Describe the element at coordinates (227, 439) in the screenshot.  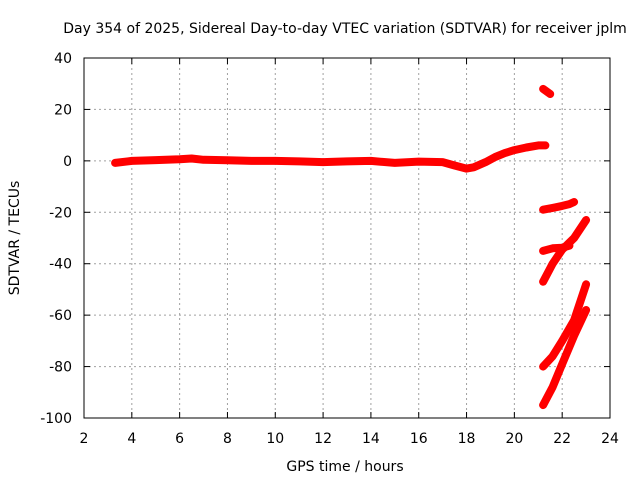
I see `x-tick-label: 8` at that location.